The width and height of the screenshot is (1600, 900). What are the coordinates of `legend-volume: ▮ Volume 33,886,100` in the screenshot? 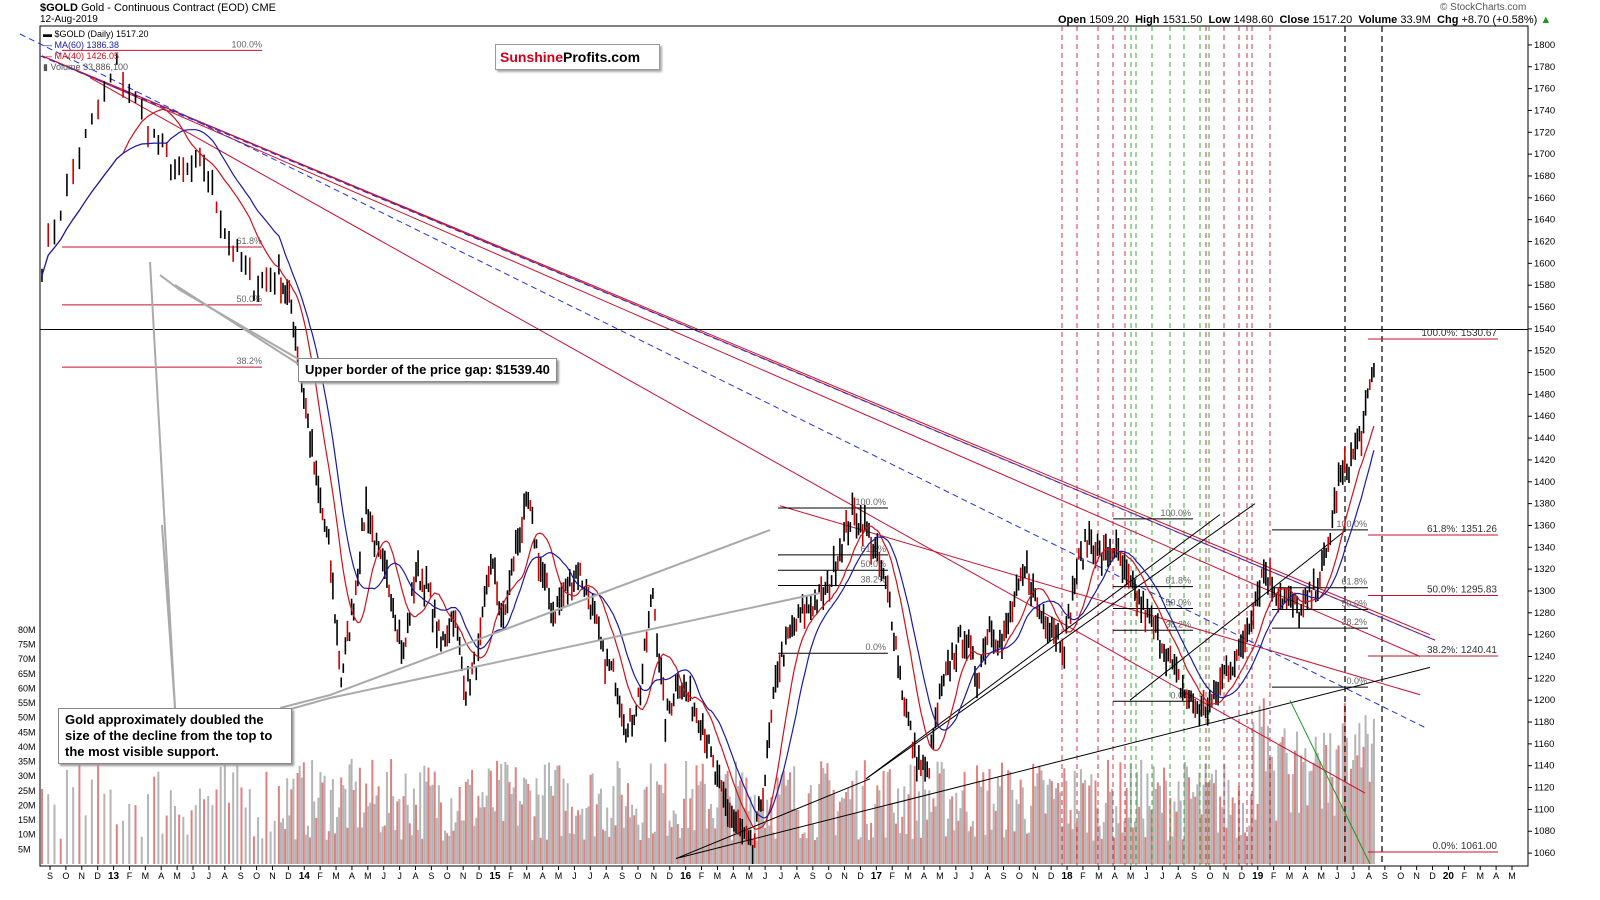 It's located at (86, 67).